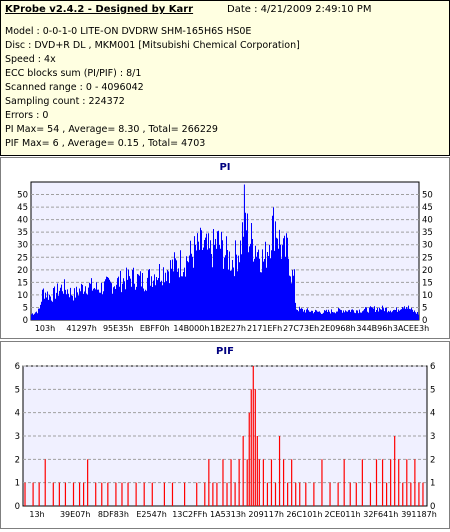  What do you see at coordinates (17, 414) in the screenshot?
I see `pif-ytick-left-4: 4` at bounding box center [17, 414].